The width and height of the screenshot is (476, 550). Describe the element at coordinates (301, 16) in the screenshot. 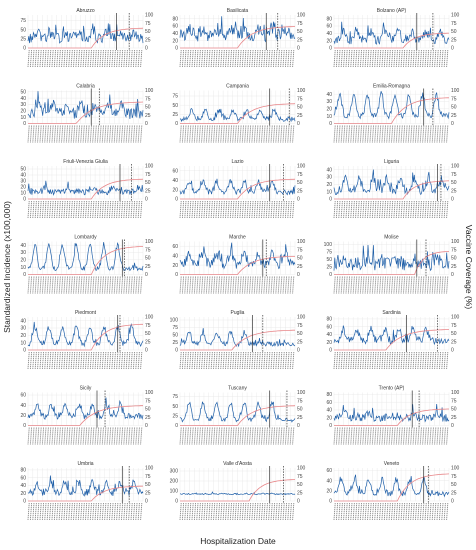

I see `right-y-tick-label: 100` at that location.